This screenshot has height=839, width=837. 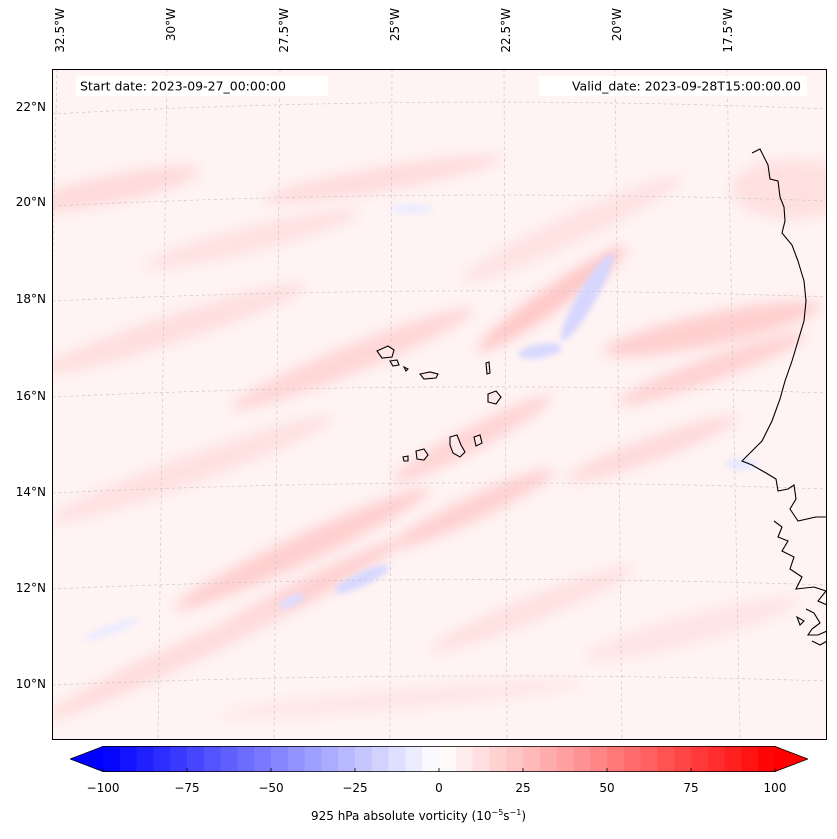 I want to click on lat-tick-16n: 16°N, so click(x=30, y=396).